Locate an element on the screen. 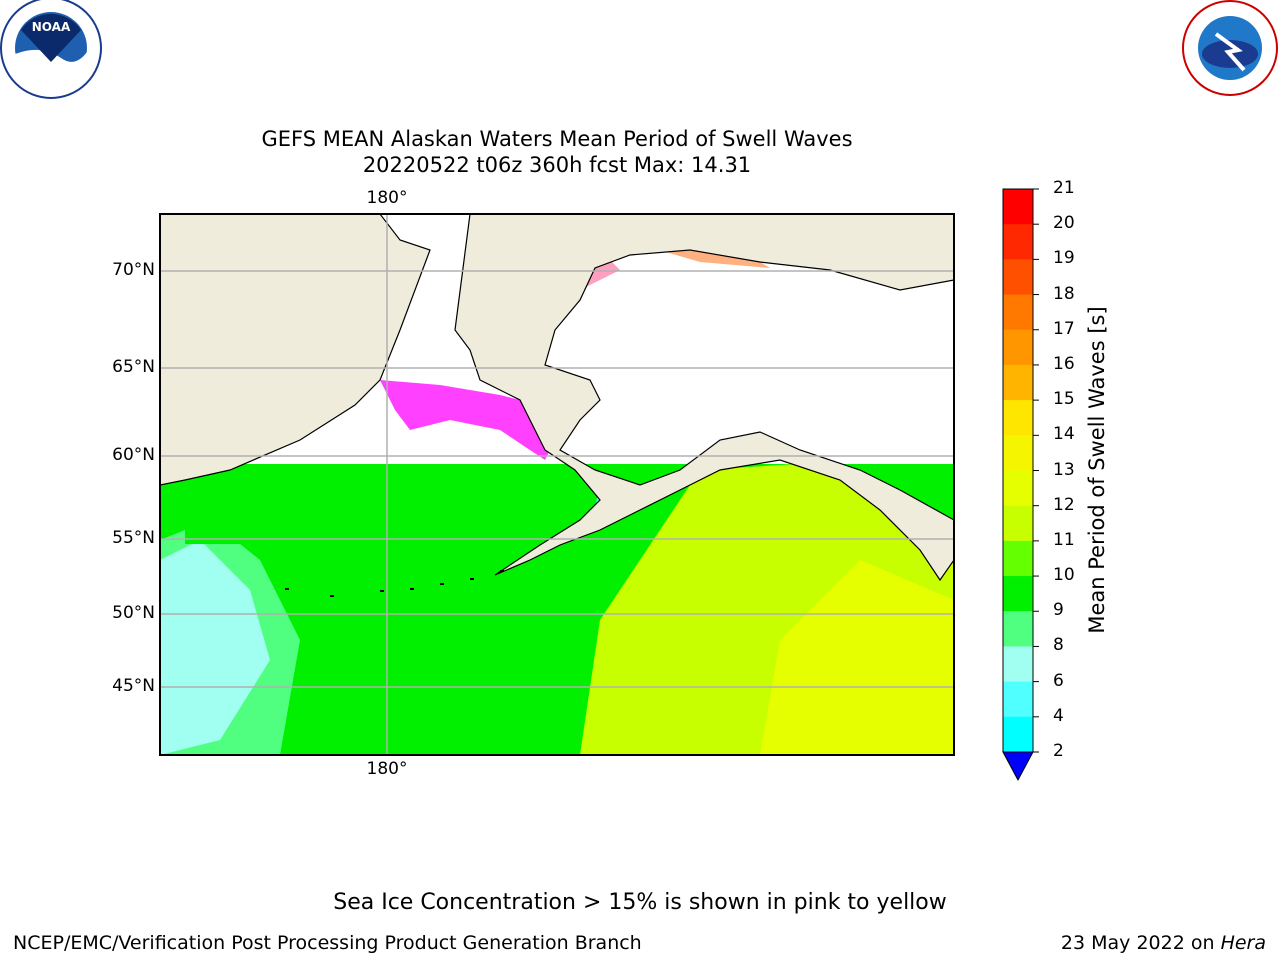  colorbar-tick-label: 8 is located at coordinates (1058, 645).